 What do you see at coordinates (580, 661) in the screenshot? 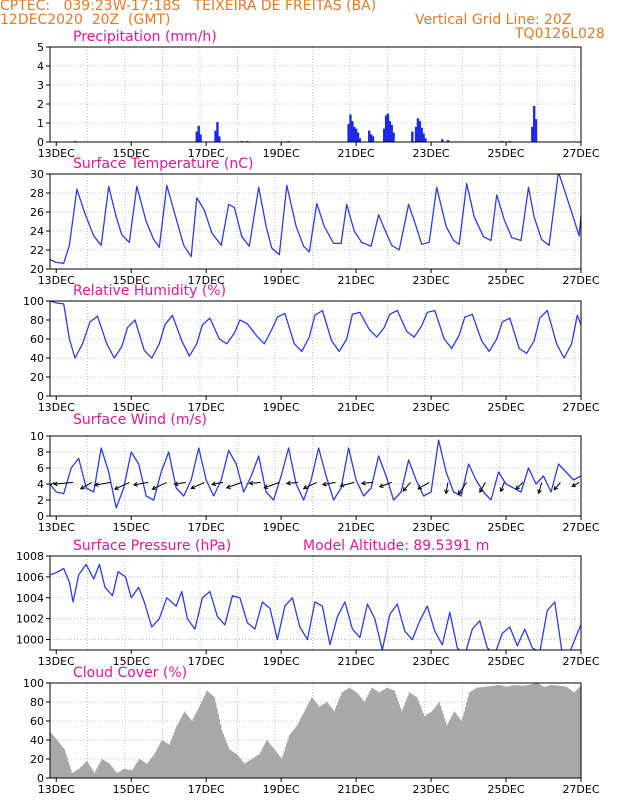
I see `x-tick-label: 27DEC` at bounding box center [580, 661].